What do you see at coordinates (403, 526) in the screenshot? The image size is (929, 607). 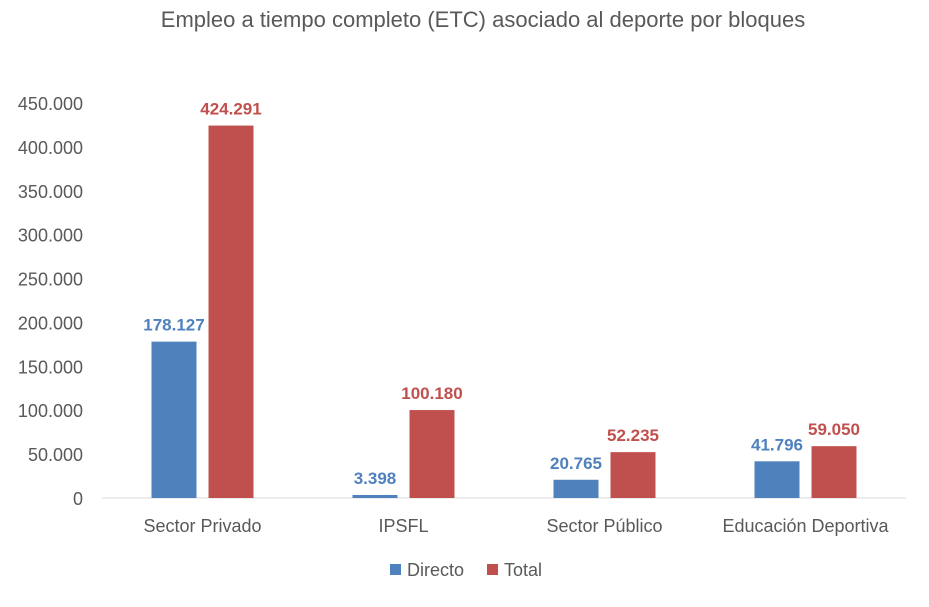 I see `x-tick-label: IPSFL` at bounding box center [403, 526].